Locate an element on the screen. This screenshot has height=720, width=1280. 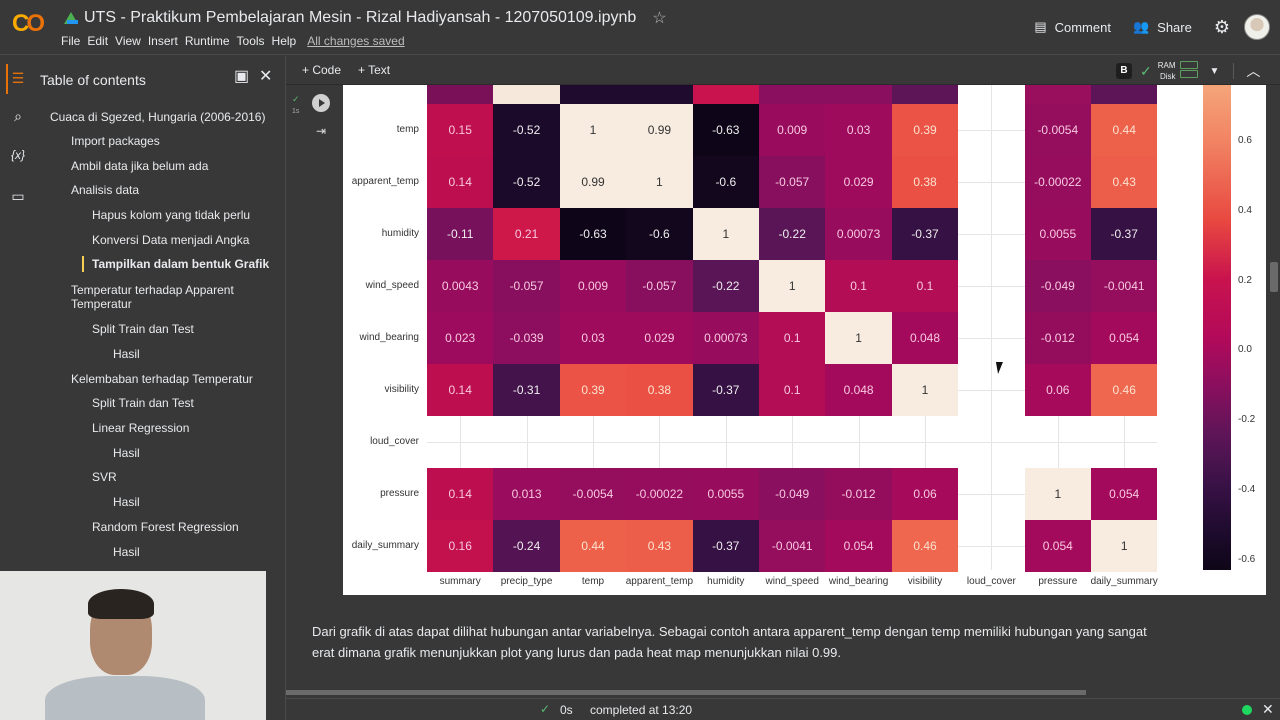
divider is located at coordinates (1234, 71).